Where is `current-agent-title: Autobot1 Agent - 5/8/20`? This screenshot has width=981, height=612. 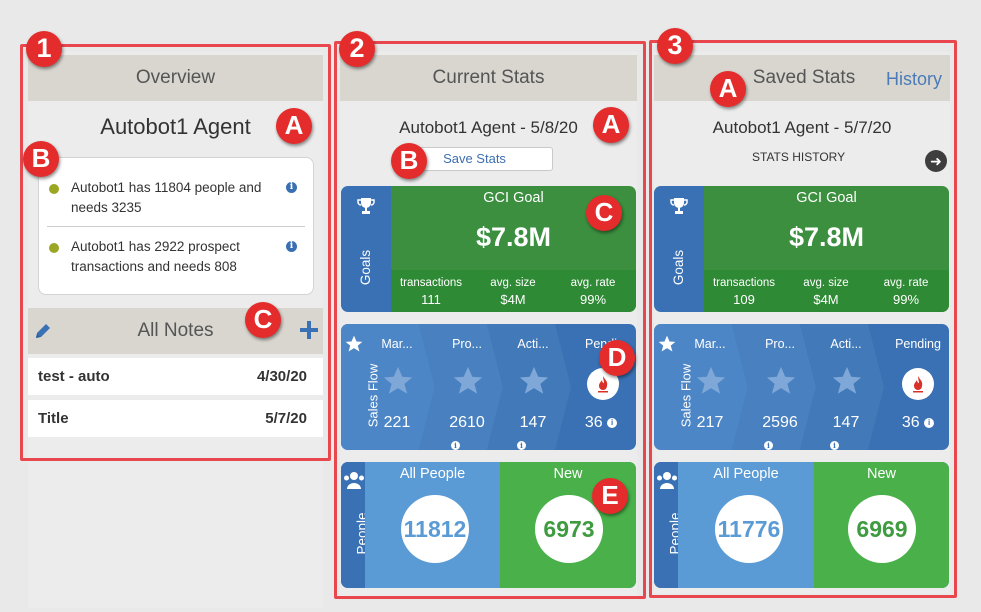 current-agent-title: Autobot1 Agent - 5/8/20 is located at coordinates (488, 127).